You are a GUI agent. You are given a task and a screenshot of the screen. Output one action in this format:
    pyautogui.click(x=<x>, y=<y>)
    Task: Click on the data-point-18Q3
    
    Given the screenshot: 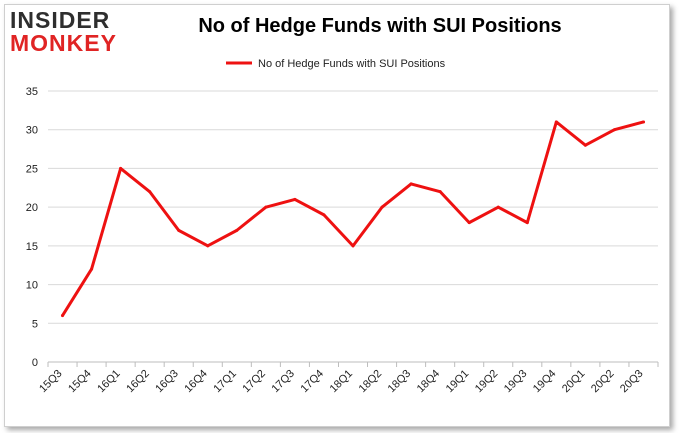 What is the action you would take?
    pyautogui.click(x=411, y=184)
    